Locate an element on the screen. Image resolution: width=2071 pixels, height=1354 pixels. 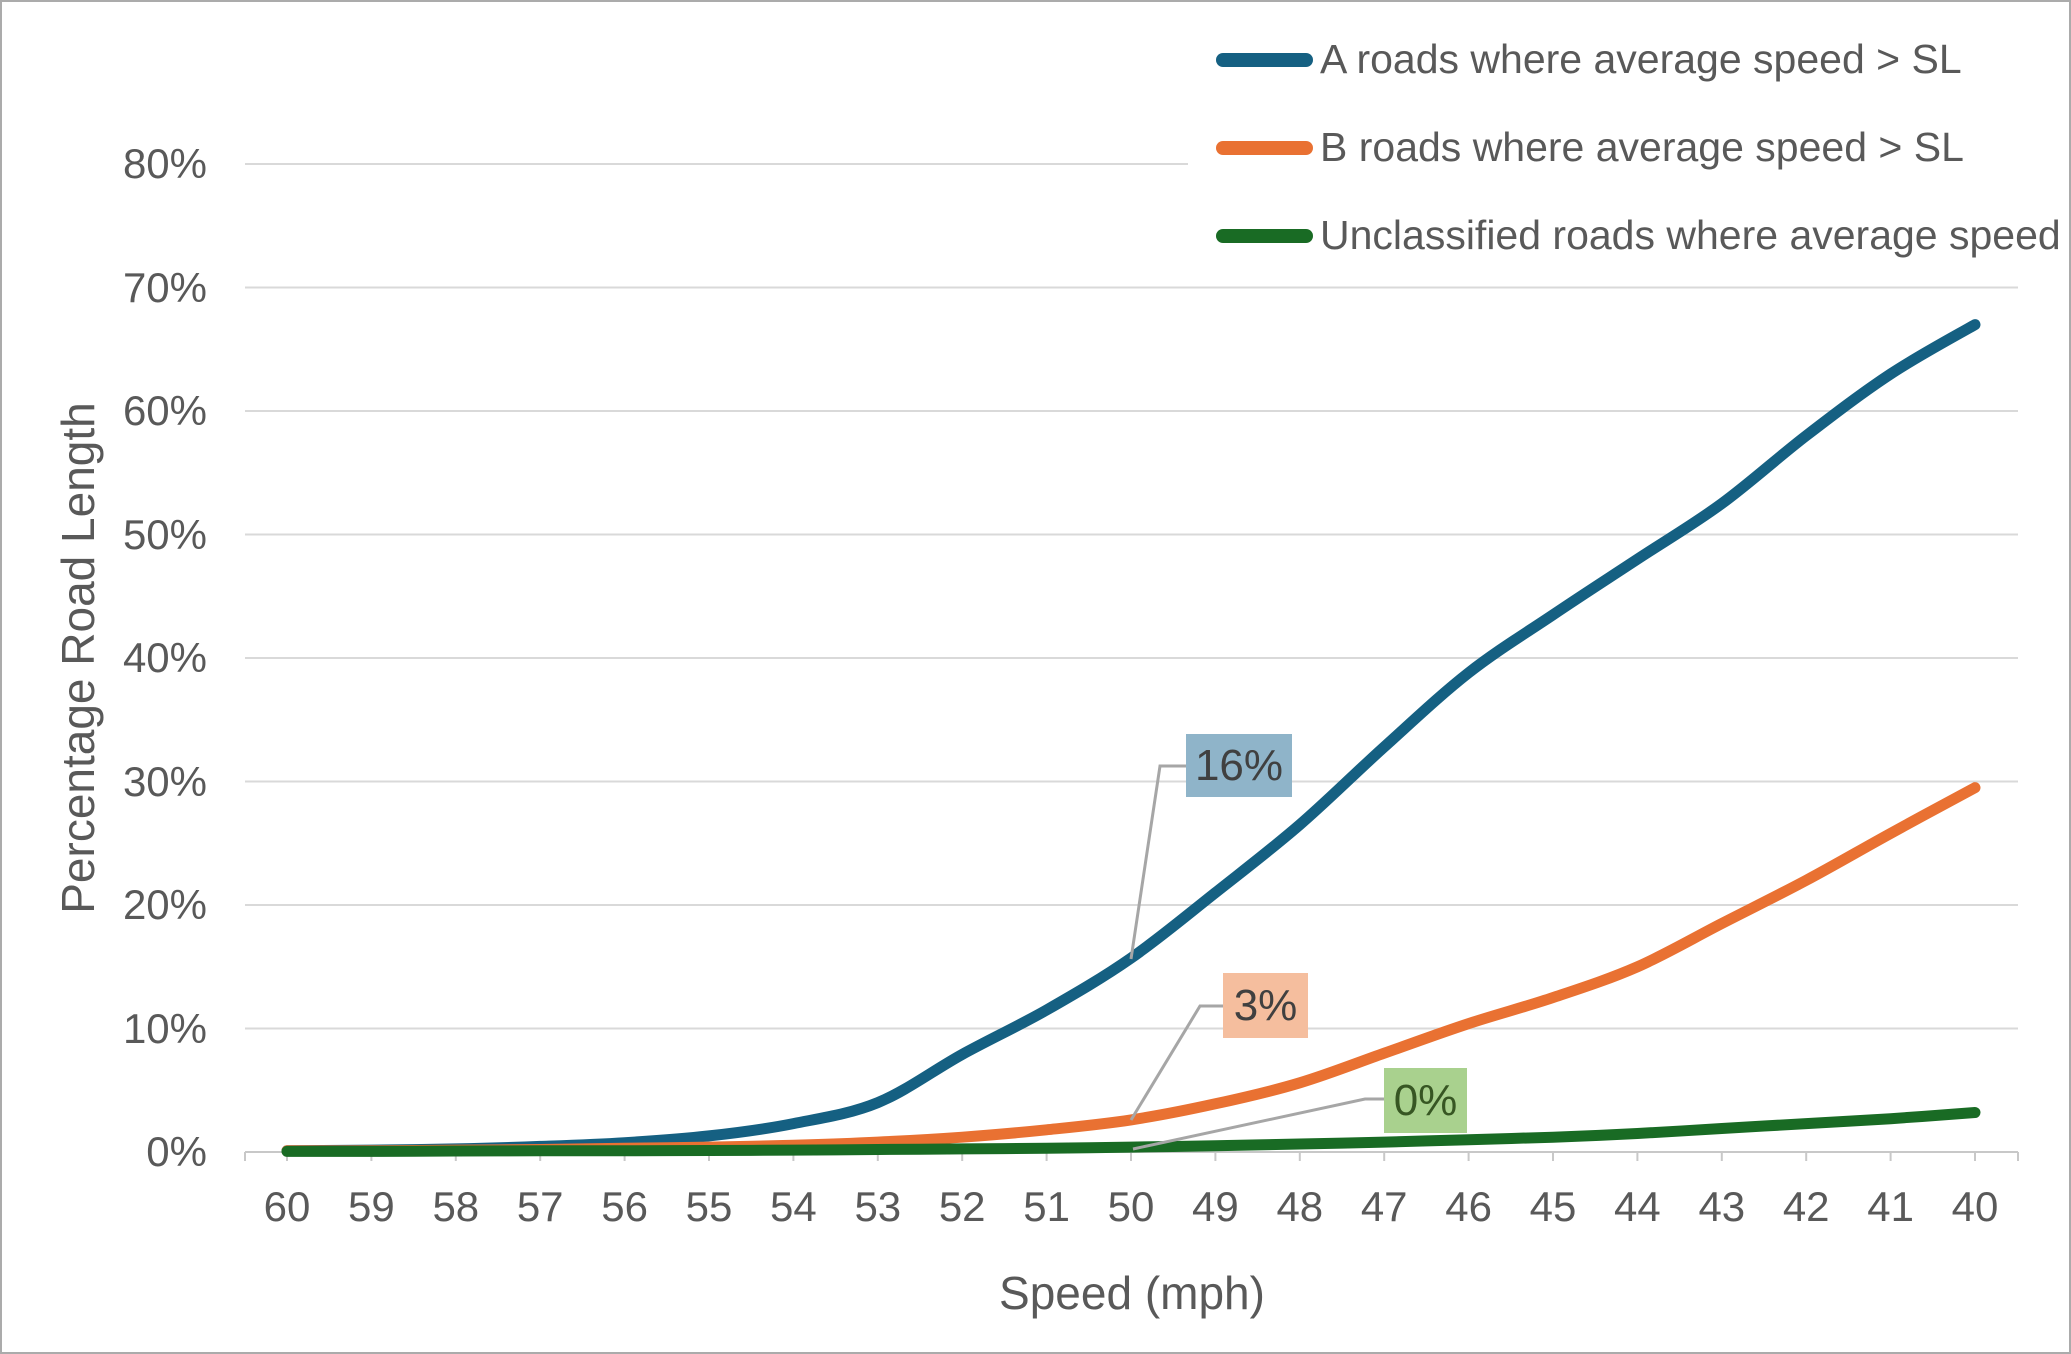
y-tick-label: 20% is located at coordinates (164, 904).